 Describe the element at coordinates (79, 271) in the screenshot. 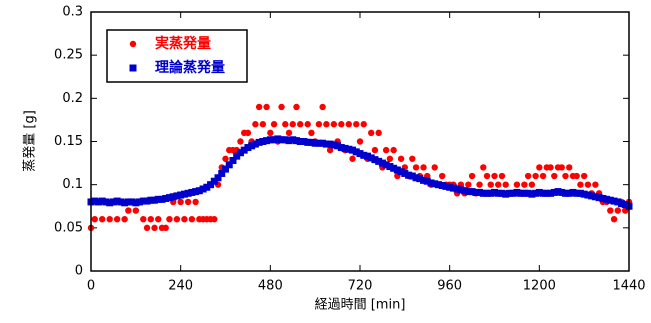

I see `y-tick-label: 0` at that location.